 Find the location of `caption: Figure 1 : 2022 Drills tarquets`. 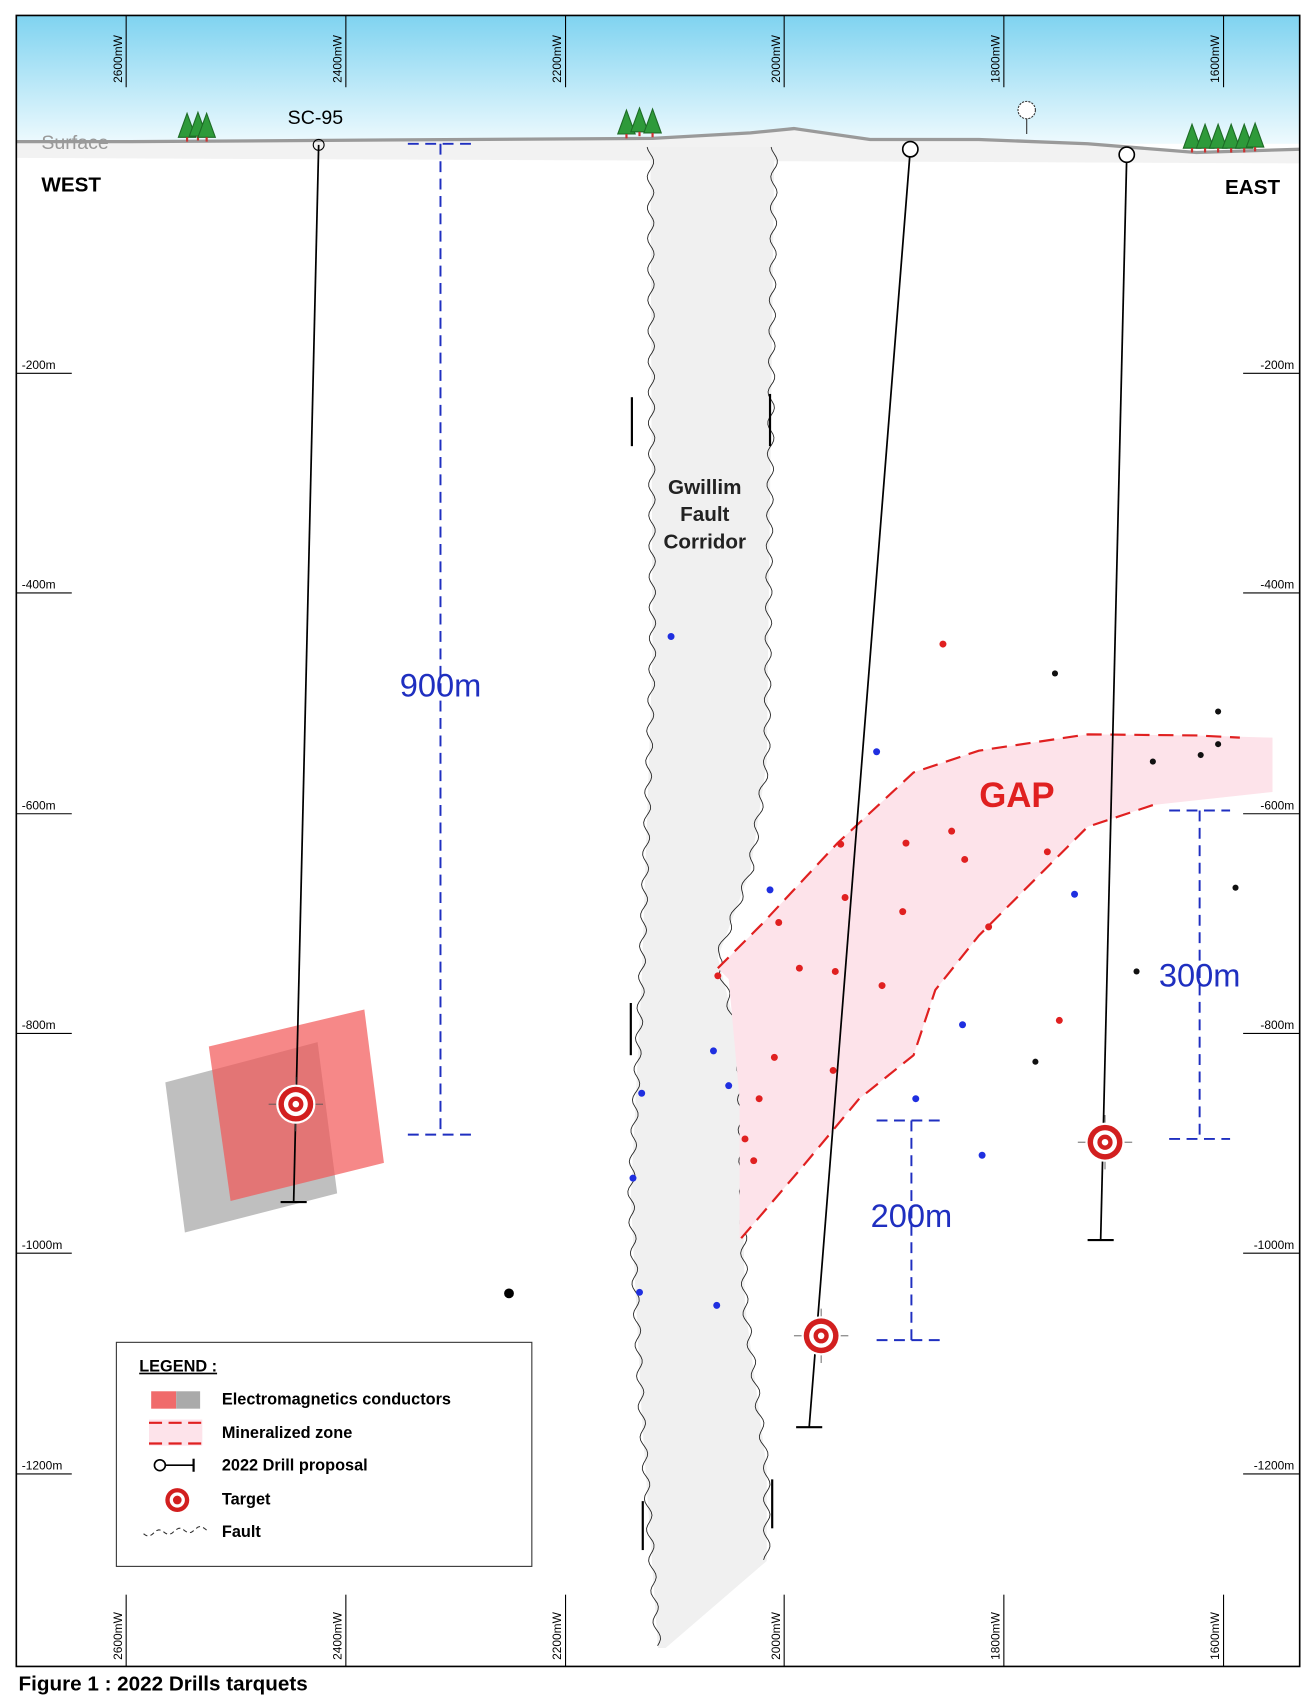

caption: Figure 1 : 2022 Drills tarquets is located at coordinates (162, 1683).